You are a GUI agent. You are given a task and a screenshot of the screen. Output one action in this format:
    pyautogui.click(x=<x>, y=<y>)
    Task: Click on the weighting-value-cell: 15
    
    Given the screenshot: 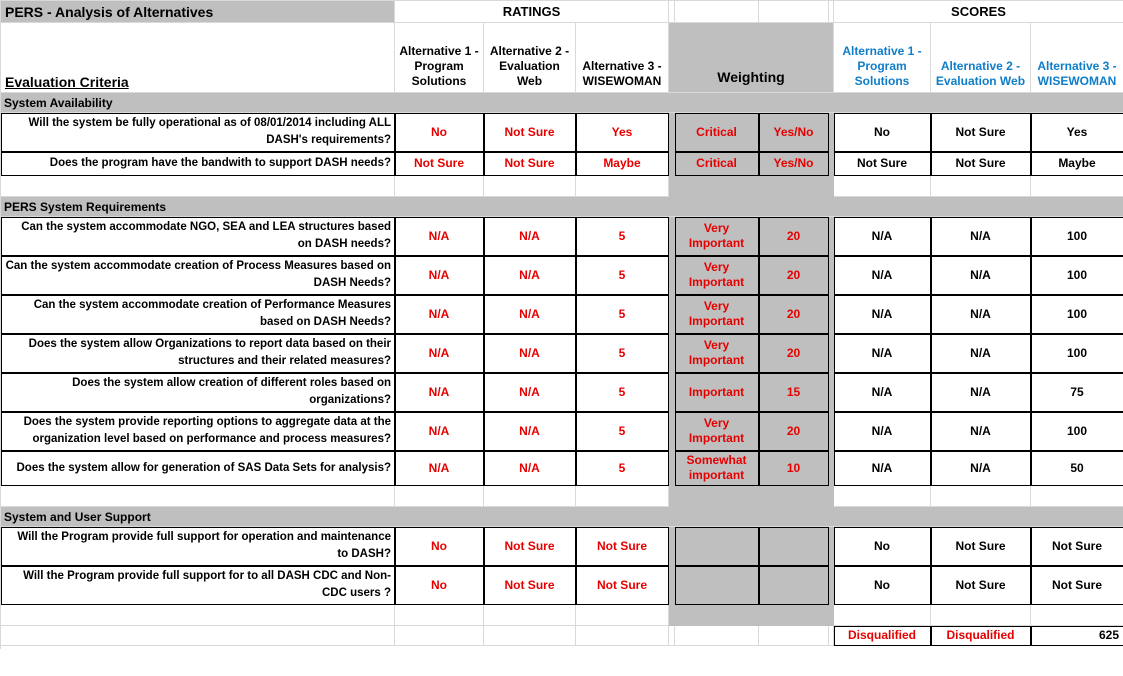 What is the action you would take?
    pyautogui.click(x=794, y=392)
    